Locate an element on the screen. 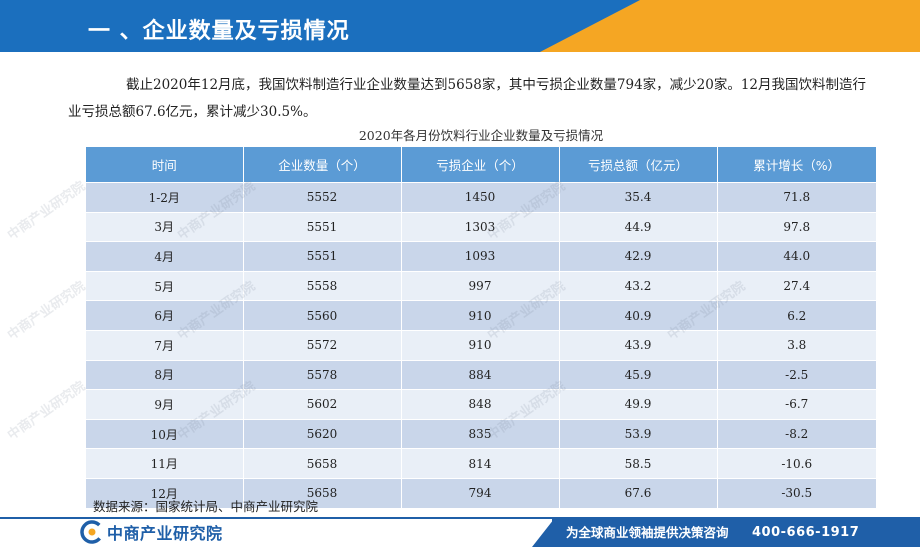  cell-total-loss: 44.9 is located at coordinates (638, 226).